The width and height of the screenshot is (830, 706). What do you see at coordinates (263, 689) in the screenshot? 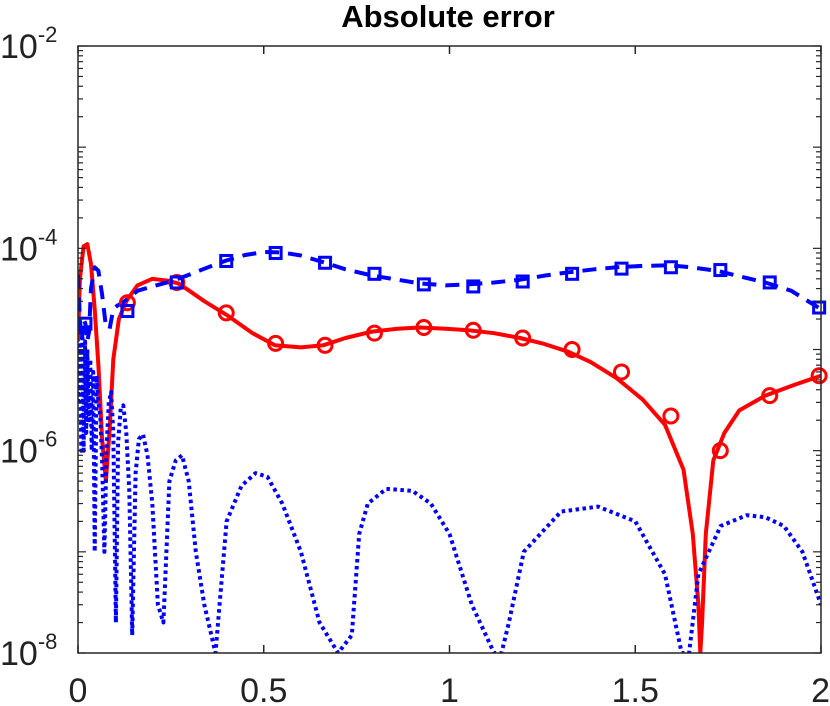
I see `x-tick-label: 0.5` at bounding box center [263, 689].